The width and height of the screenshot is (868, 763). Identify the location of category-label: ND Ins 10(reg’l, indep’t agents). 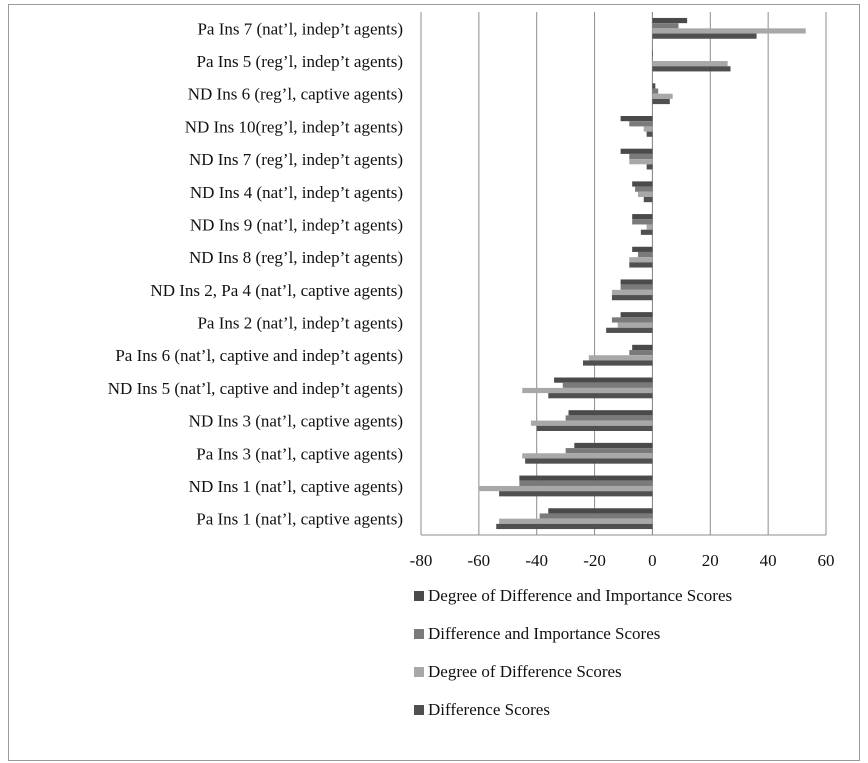
(294, 126).